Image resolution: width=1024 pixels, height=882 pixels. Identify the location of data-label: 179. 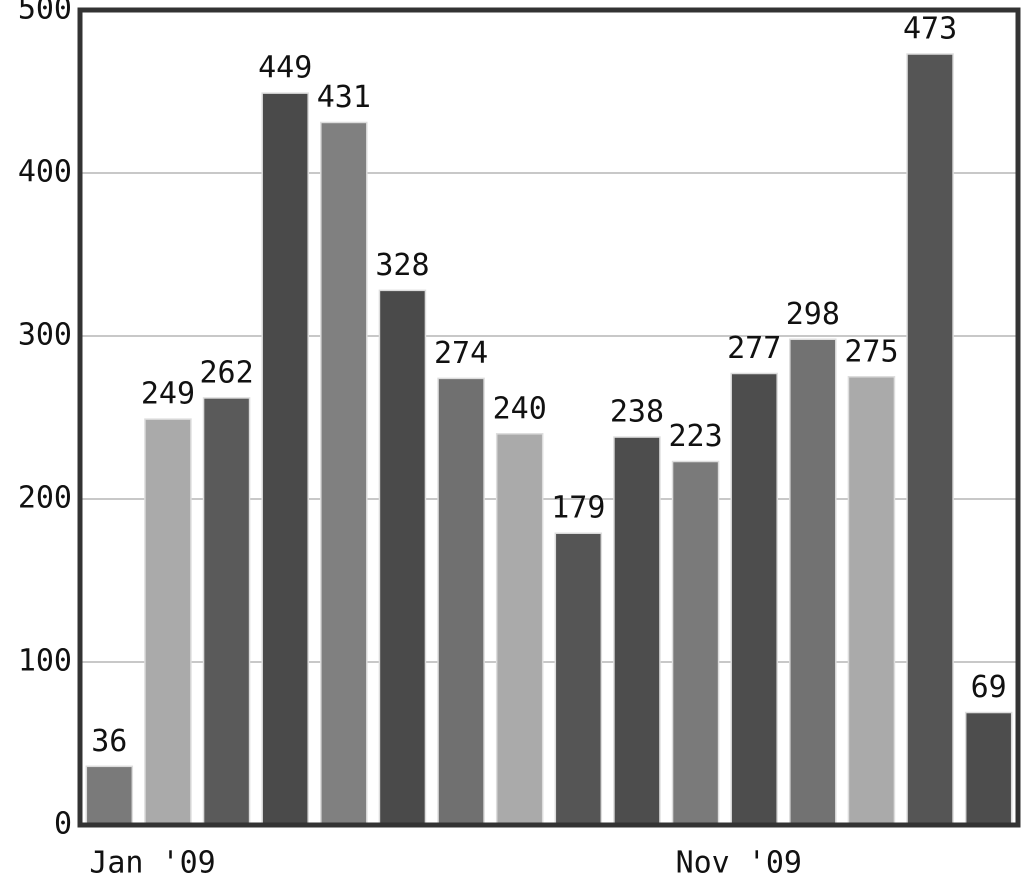
(578, 508).